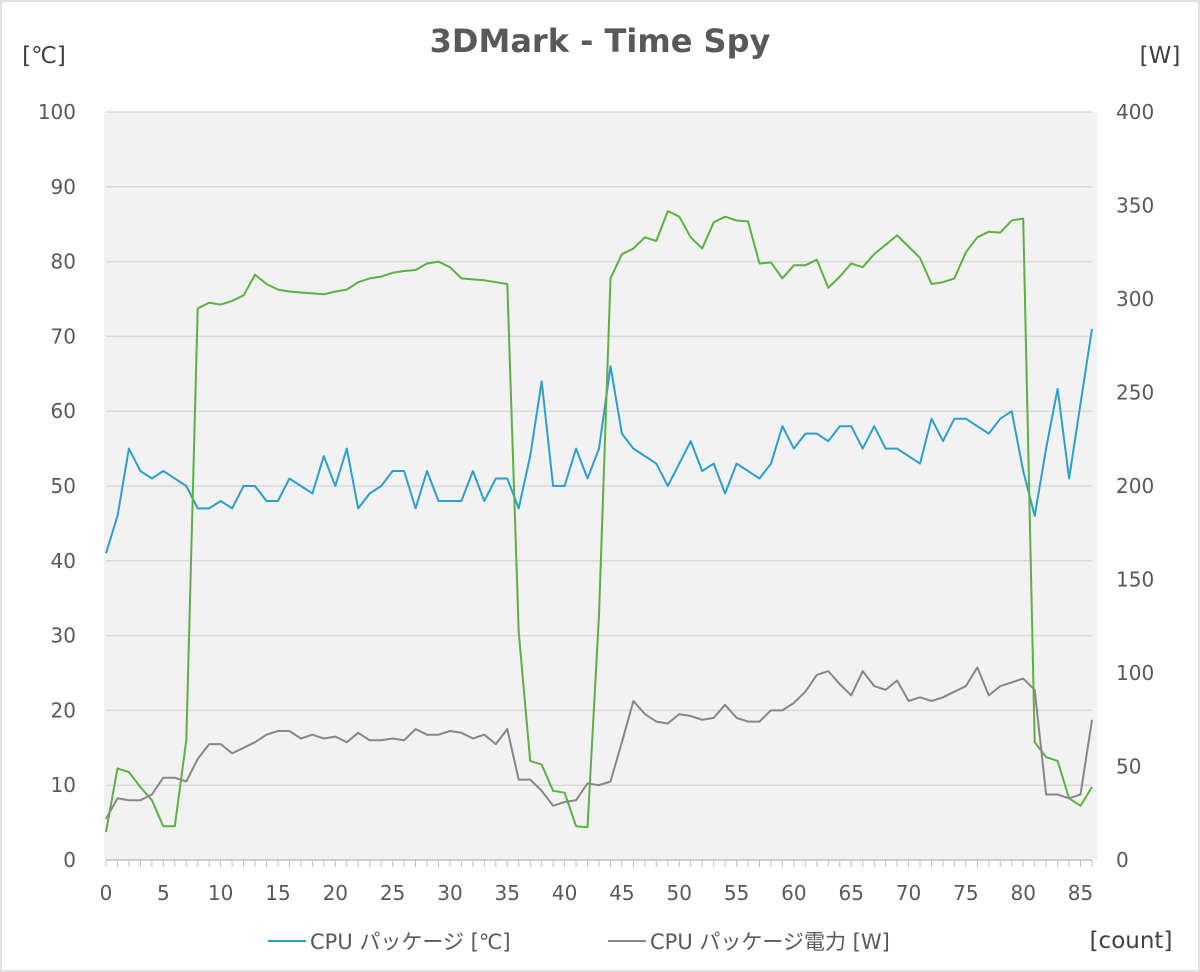 The height and width of the screenshot is (972, 1200). What do you see at coordinates (736, 893) in the screenshot?
I see `x-tick-label: 55` at bounding box center [736, 893].